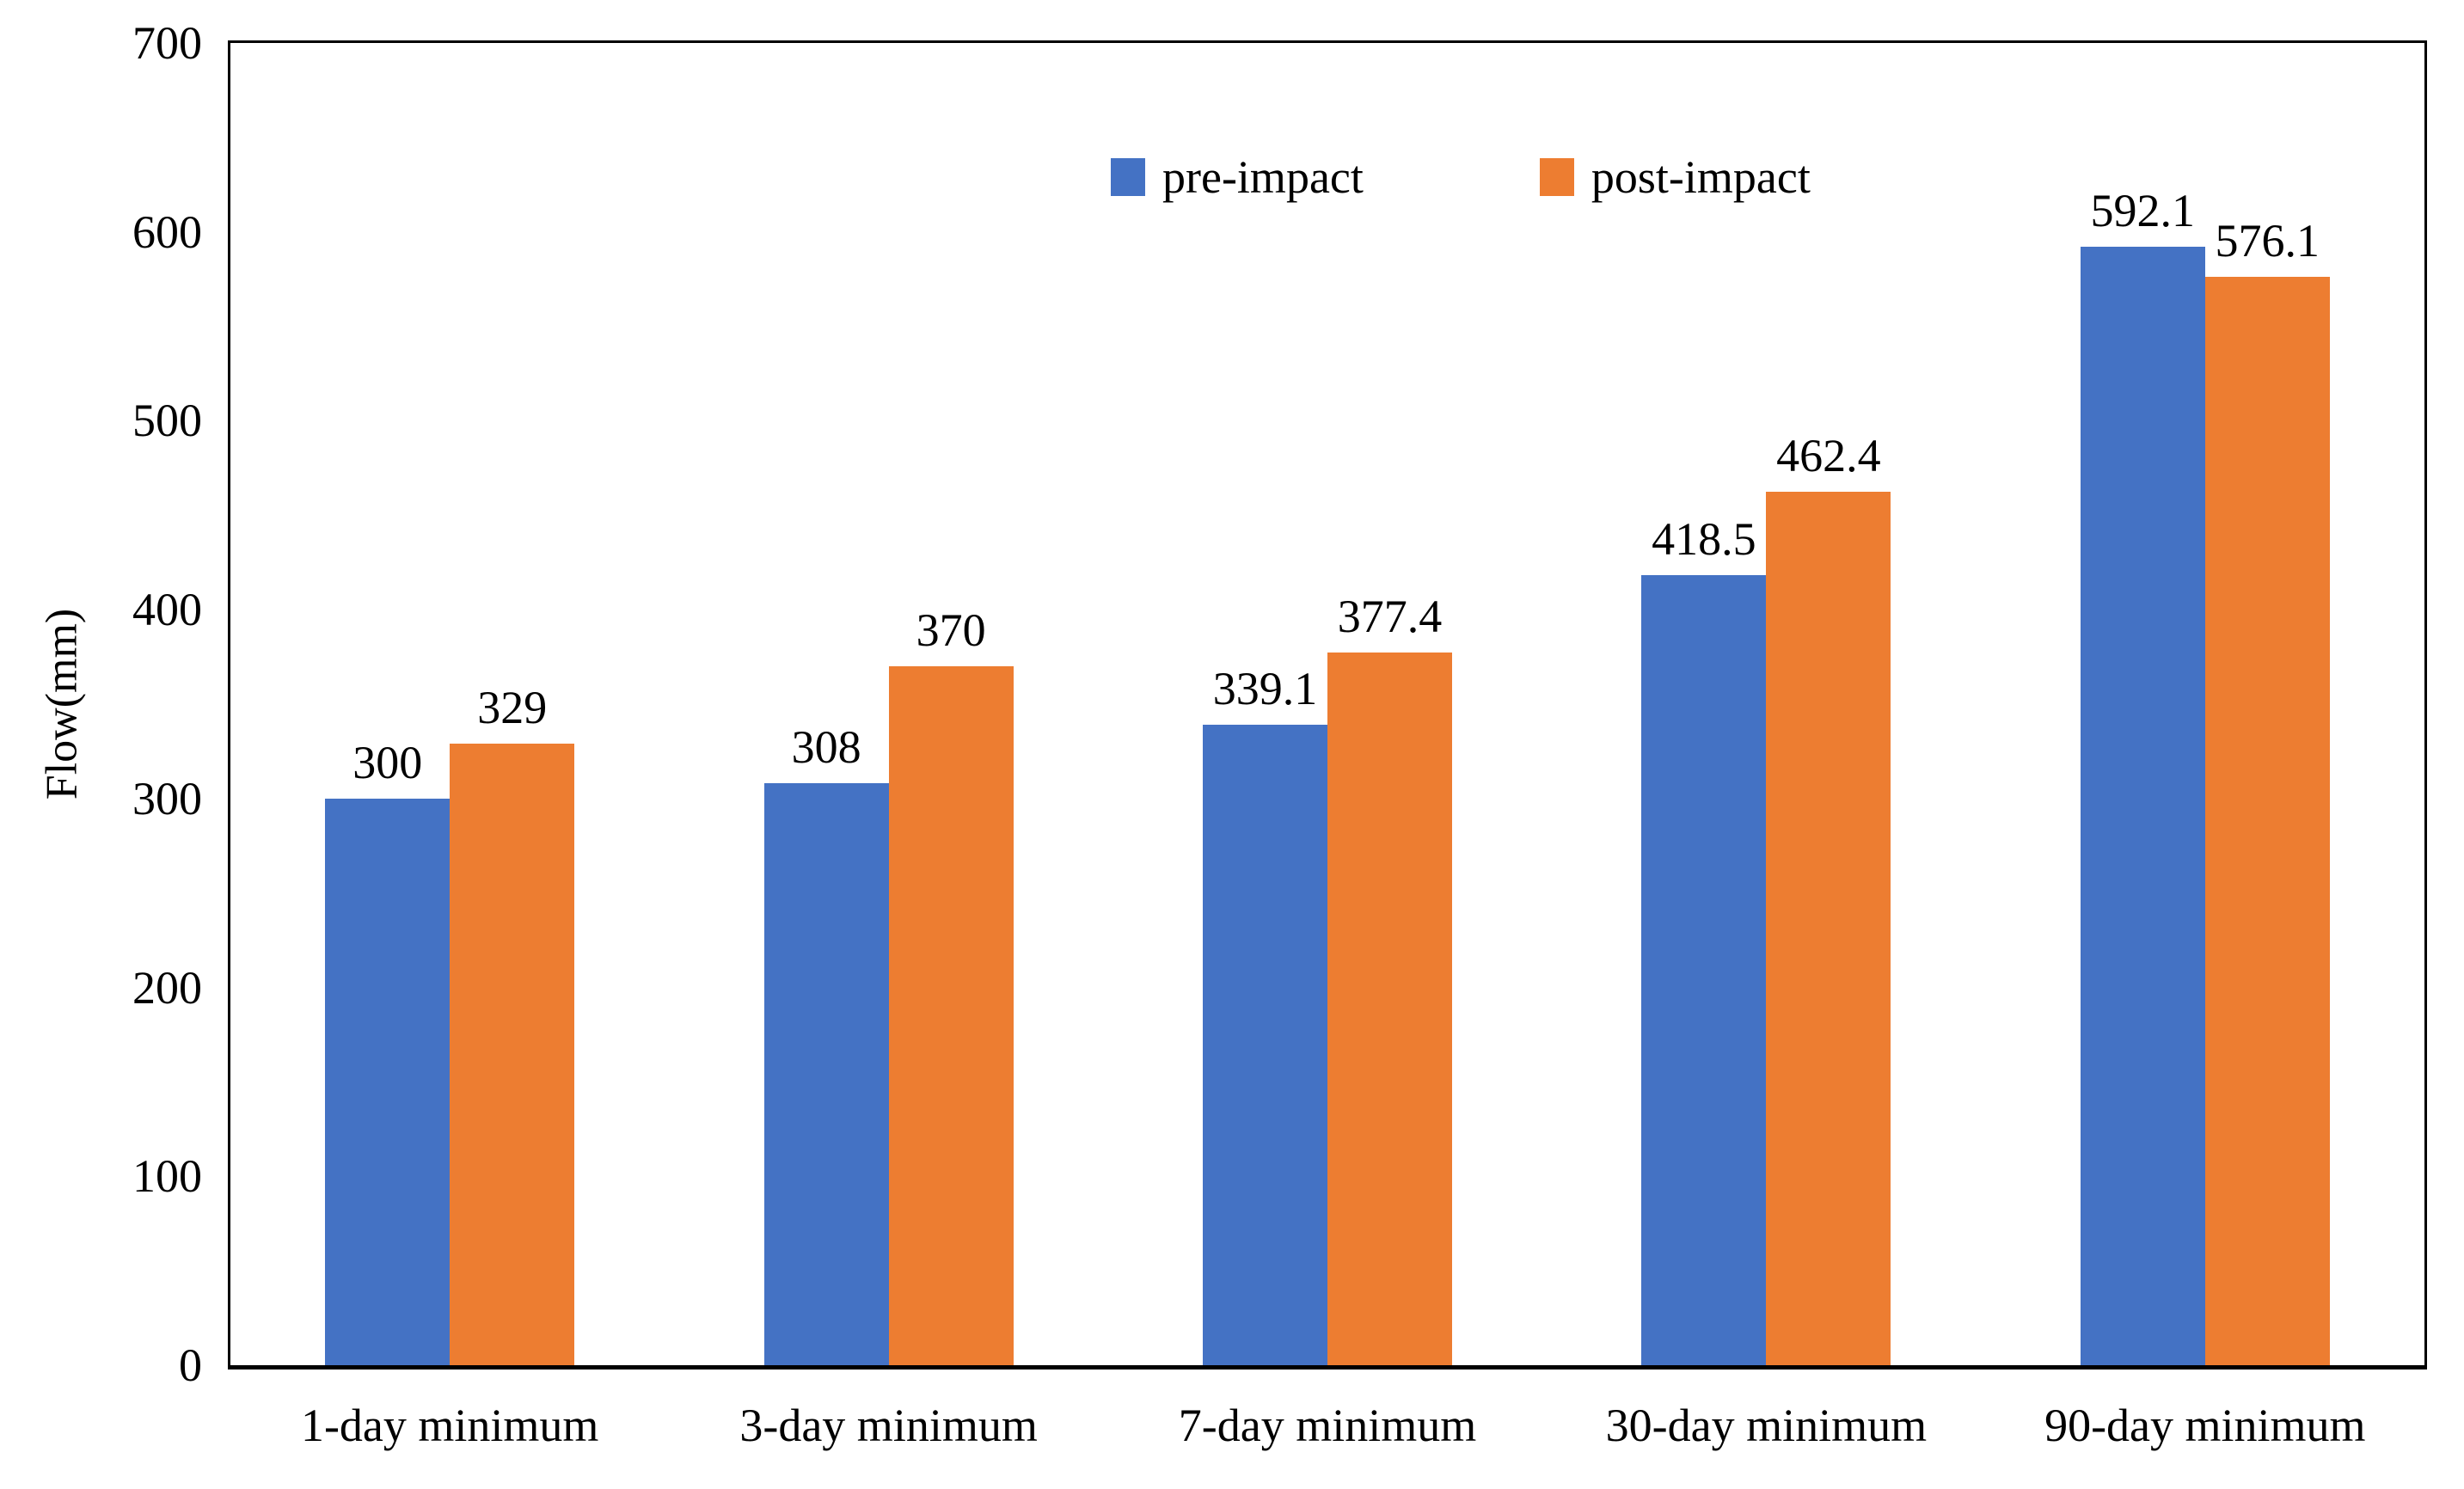 The height and width of the screenshot is (1489, 2464). I want to click on legend-label: pre-impact, so click(1263, 177).